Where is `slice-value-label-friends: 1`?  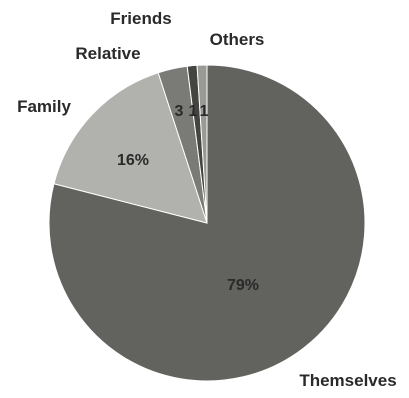 slice-value-label-friends: 1 is located at coordinates (193, 111).